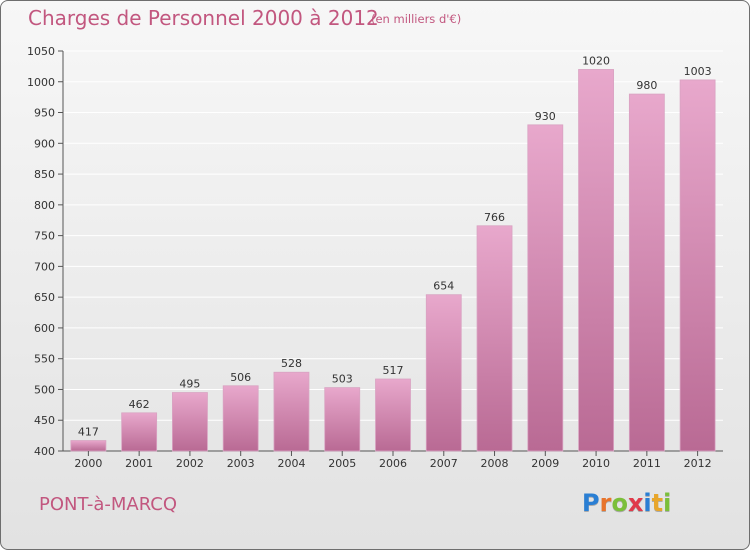  I want to click on x-tick-label: 2010, so click(596, 463).